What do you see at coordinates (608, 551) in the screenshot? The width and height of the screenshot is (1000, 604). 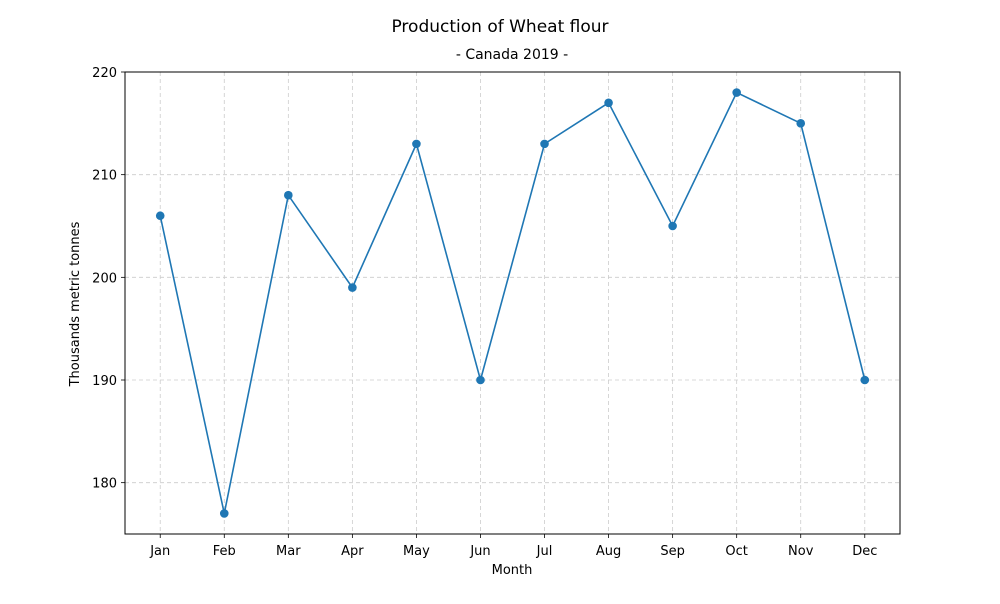 I see `x-tick-label: Aug` at bounding box center [608, 551].